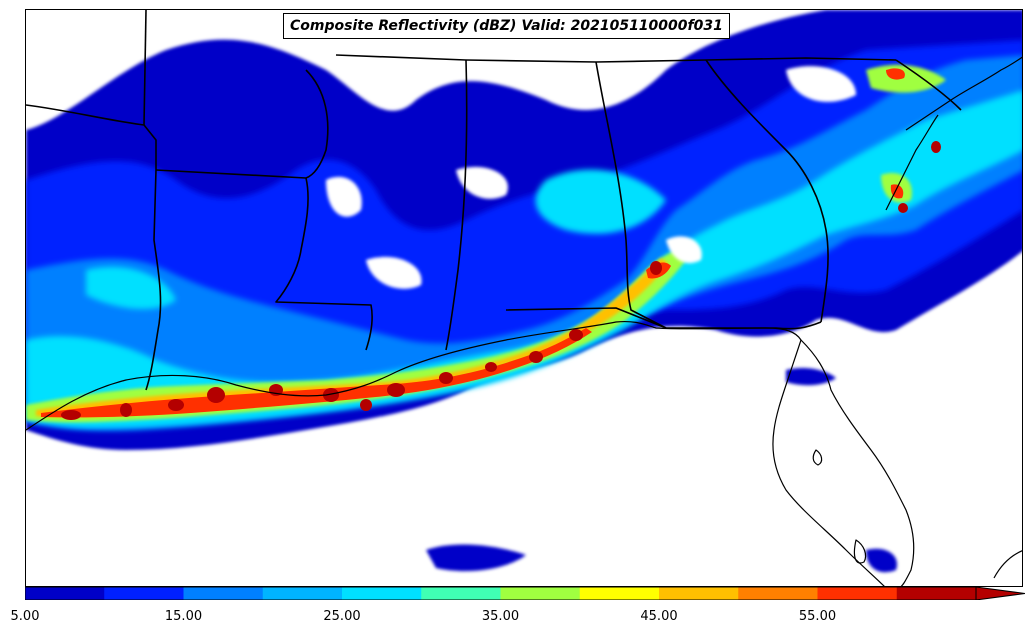 This screenshot has width=1033, height=633. Describe the element at coordinates (659, 616) in the screenshot. I see `colorbar-tick-label: 45.00` at that location.